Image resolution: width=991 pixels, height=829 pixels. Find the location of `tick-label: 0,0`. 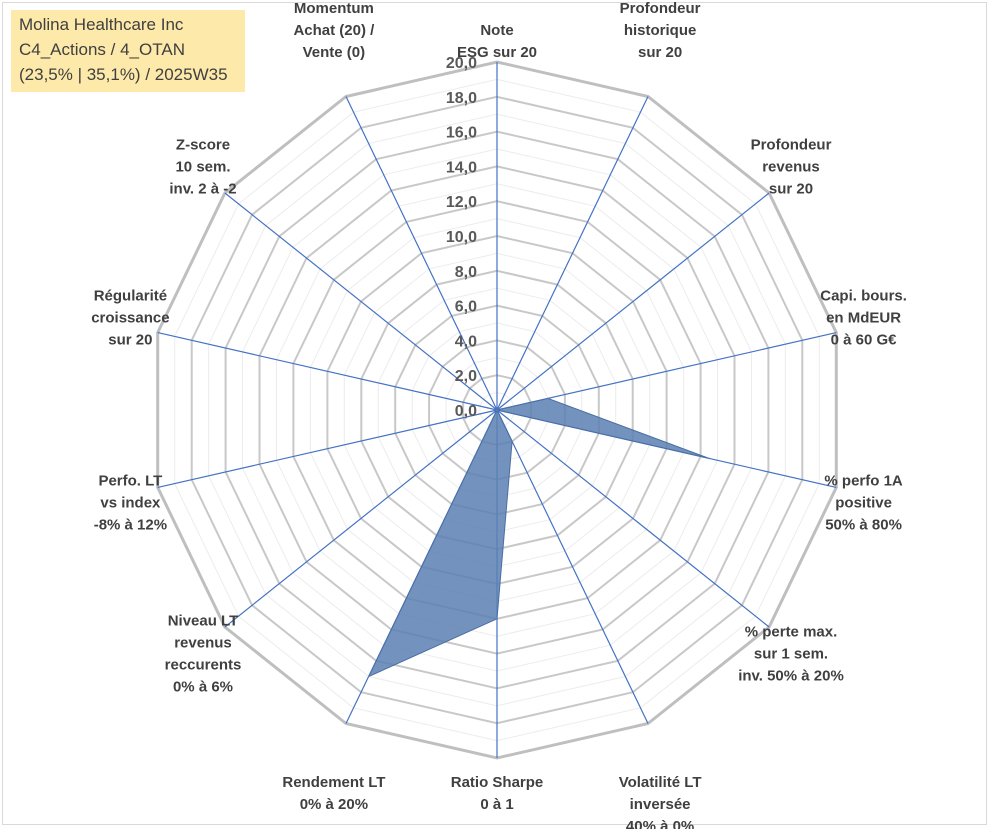

tick-label: 0,0 is located at coordinates (466, 411).